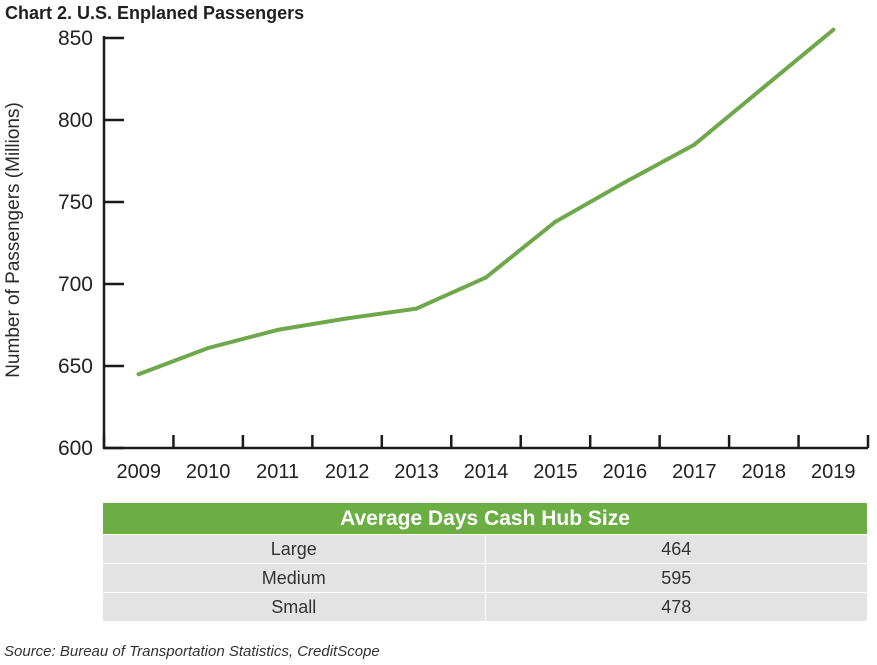  I want to click on x-tick-label: 2017, so click(694, 472).